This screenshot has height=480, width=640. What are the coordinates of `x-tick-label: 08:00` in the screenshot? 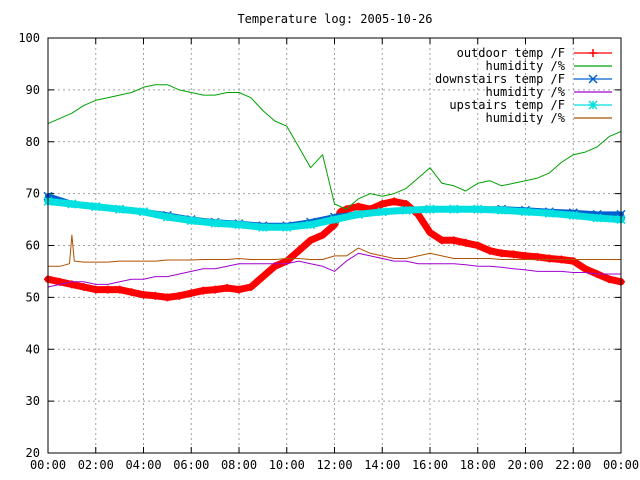 It's located at (239, 465).